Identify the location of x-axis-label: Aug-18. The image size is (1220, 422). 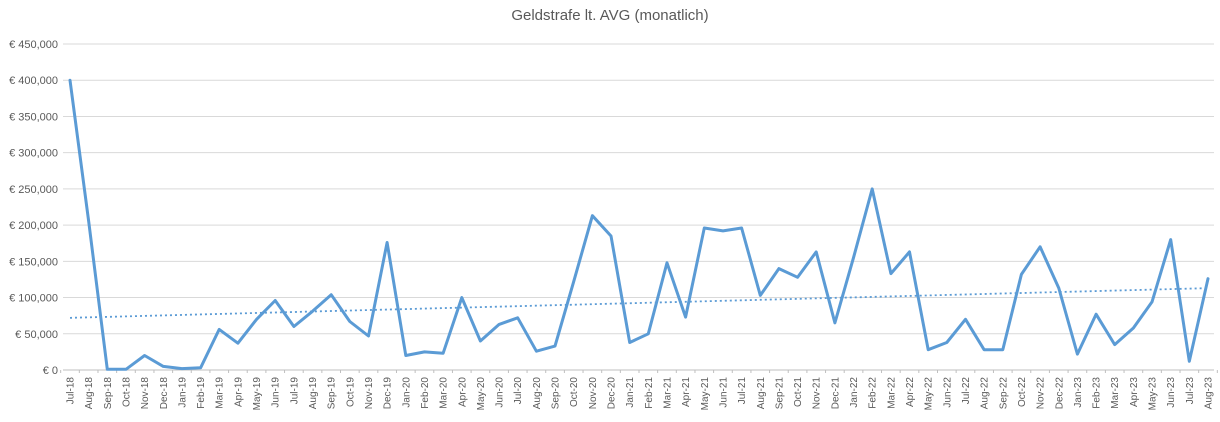
(89, 393).